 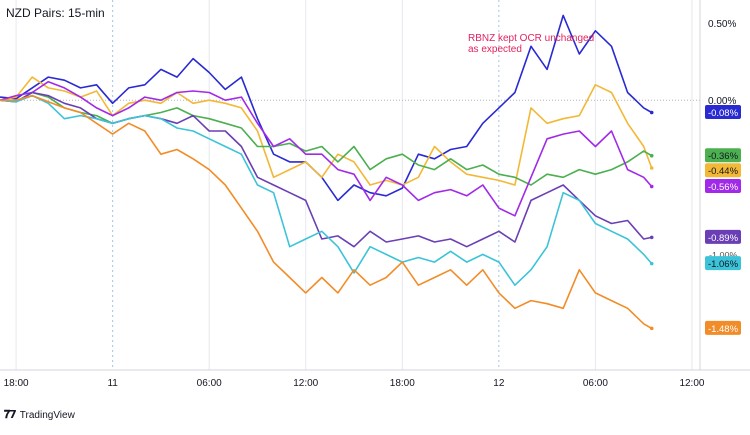 What do you see at coordinates (10, 415) in the screenshot?
I see `tradingview-logo-icon: 𝟕𝟳` at bounding box center [10, 415].